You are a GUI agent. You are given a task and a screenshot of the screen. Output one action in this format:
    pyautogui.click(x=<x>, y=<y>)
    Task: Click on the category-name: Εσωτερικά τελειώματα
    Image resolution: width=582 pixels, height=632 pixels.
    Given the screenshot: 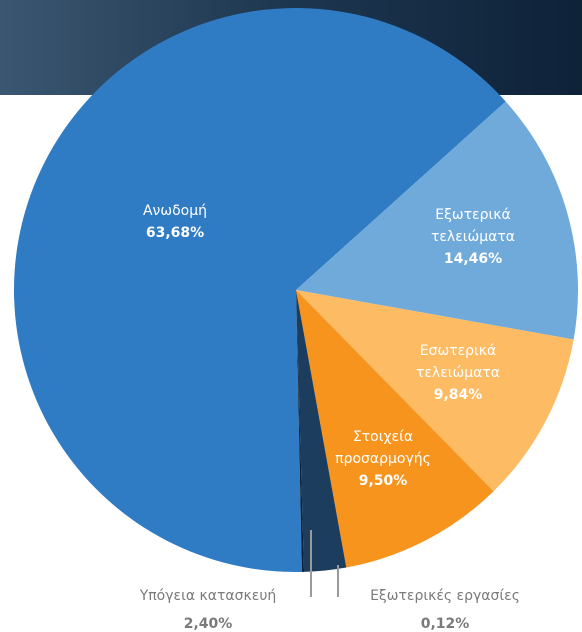 What is the action you would take?
    pyautogui.click(x=458, y=362)
    